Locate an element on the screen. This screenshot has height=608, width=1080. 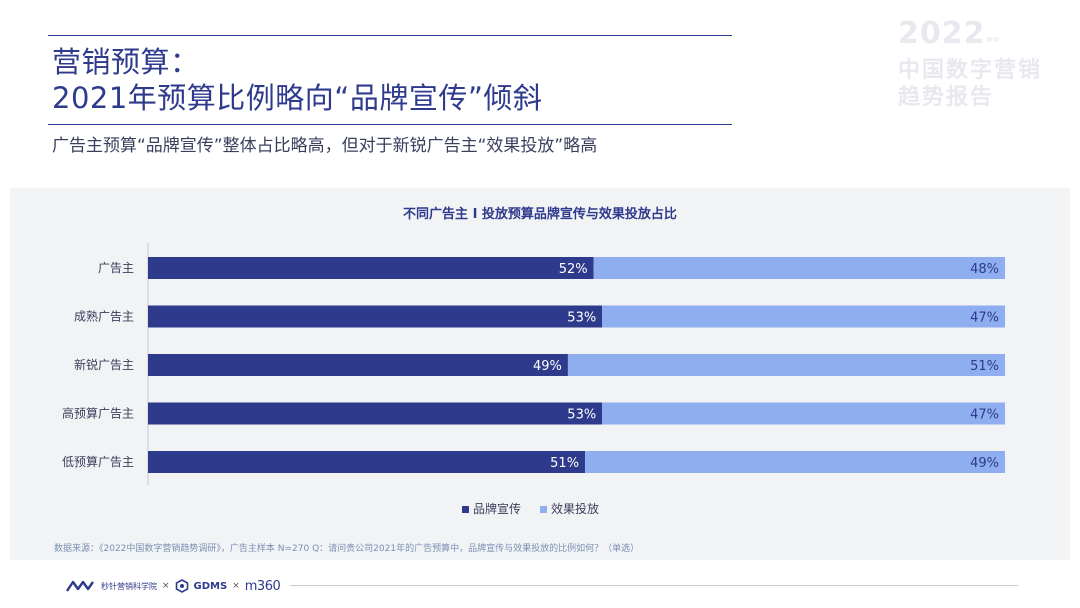
logo1-text: 秒针营销科学院 is located at coordinates (129, 586).